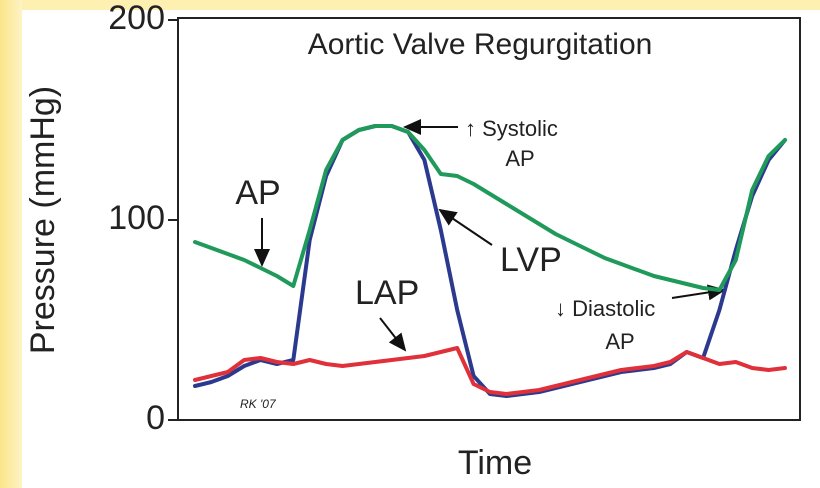  Describe the element at coordinates (136, 218) in the screenshot. I see `y-tick-label: 100` at that location.